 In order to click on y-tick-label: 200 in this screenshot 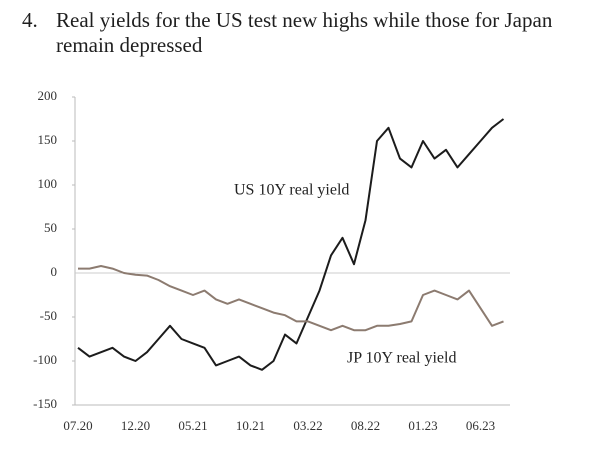, I will do `click(48, 95)`.